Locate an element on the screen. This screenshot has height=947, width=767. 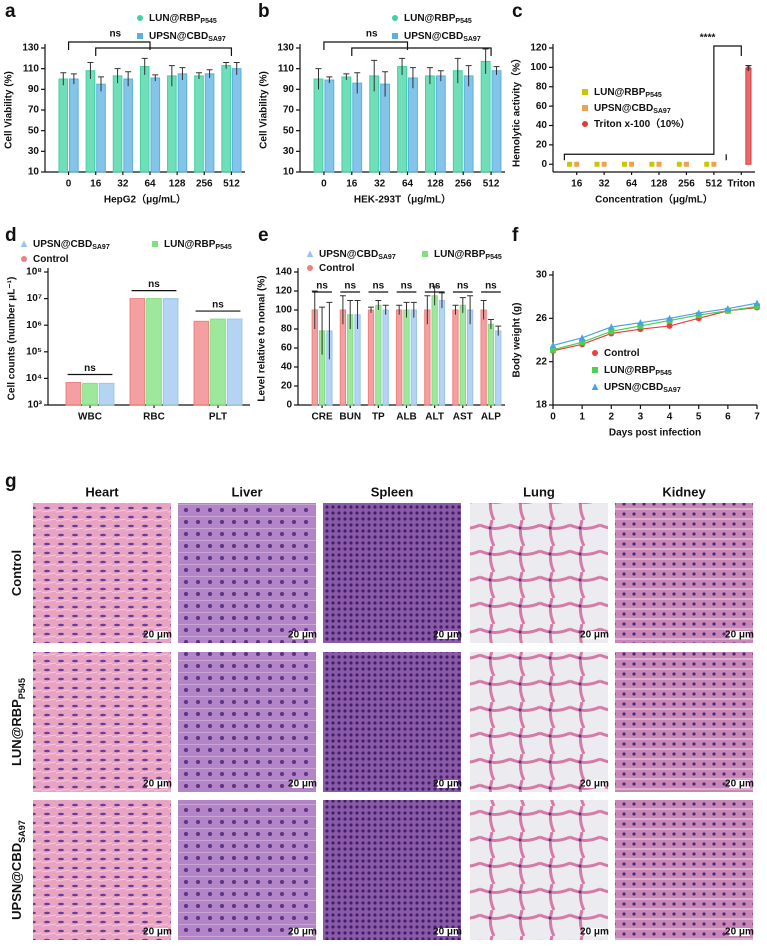
x-tick-label: AST is located at coordinates (463, 417).